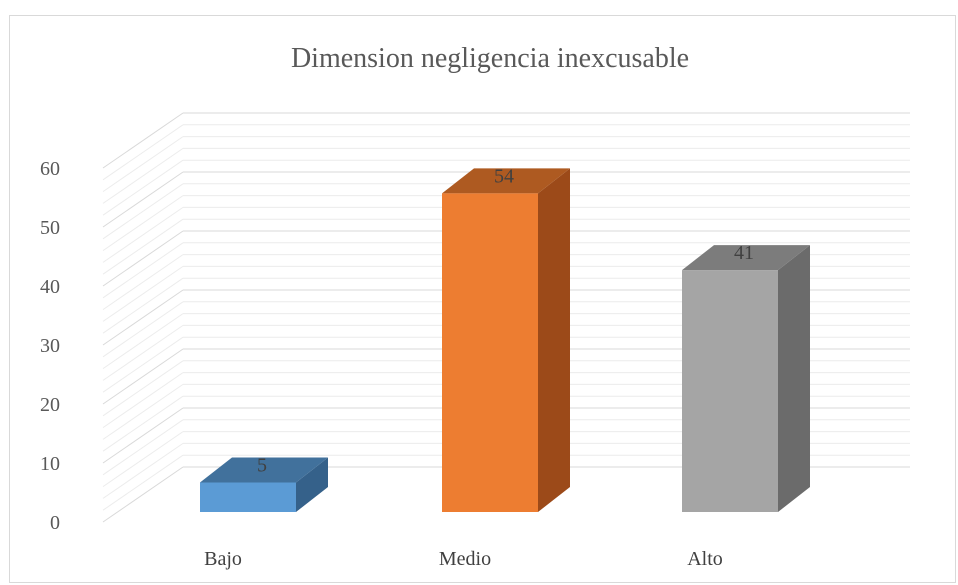 The image size is (958, 585). I want to click on y-tick-label: 60, so click(50, 169).